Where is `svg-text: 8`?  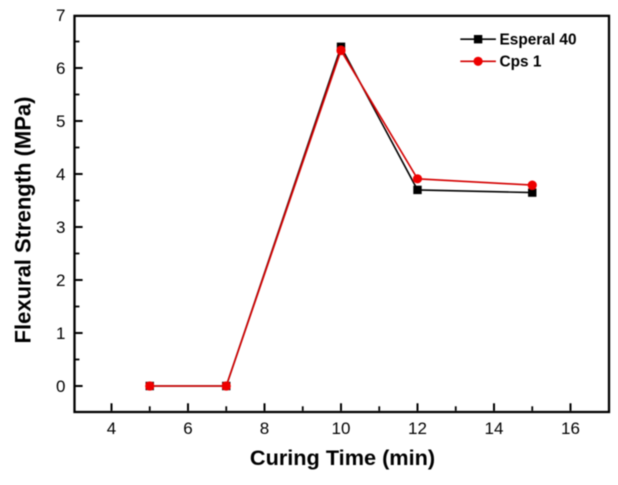
svg-text: 8 is located at coordinates (264, 428).